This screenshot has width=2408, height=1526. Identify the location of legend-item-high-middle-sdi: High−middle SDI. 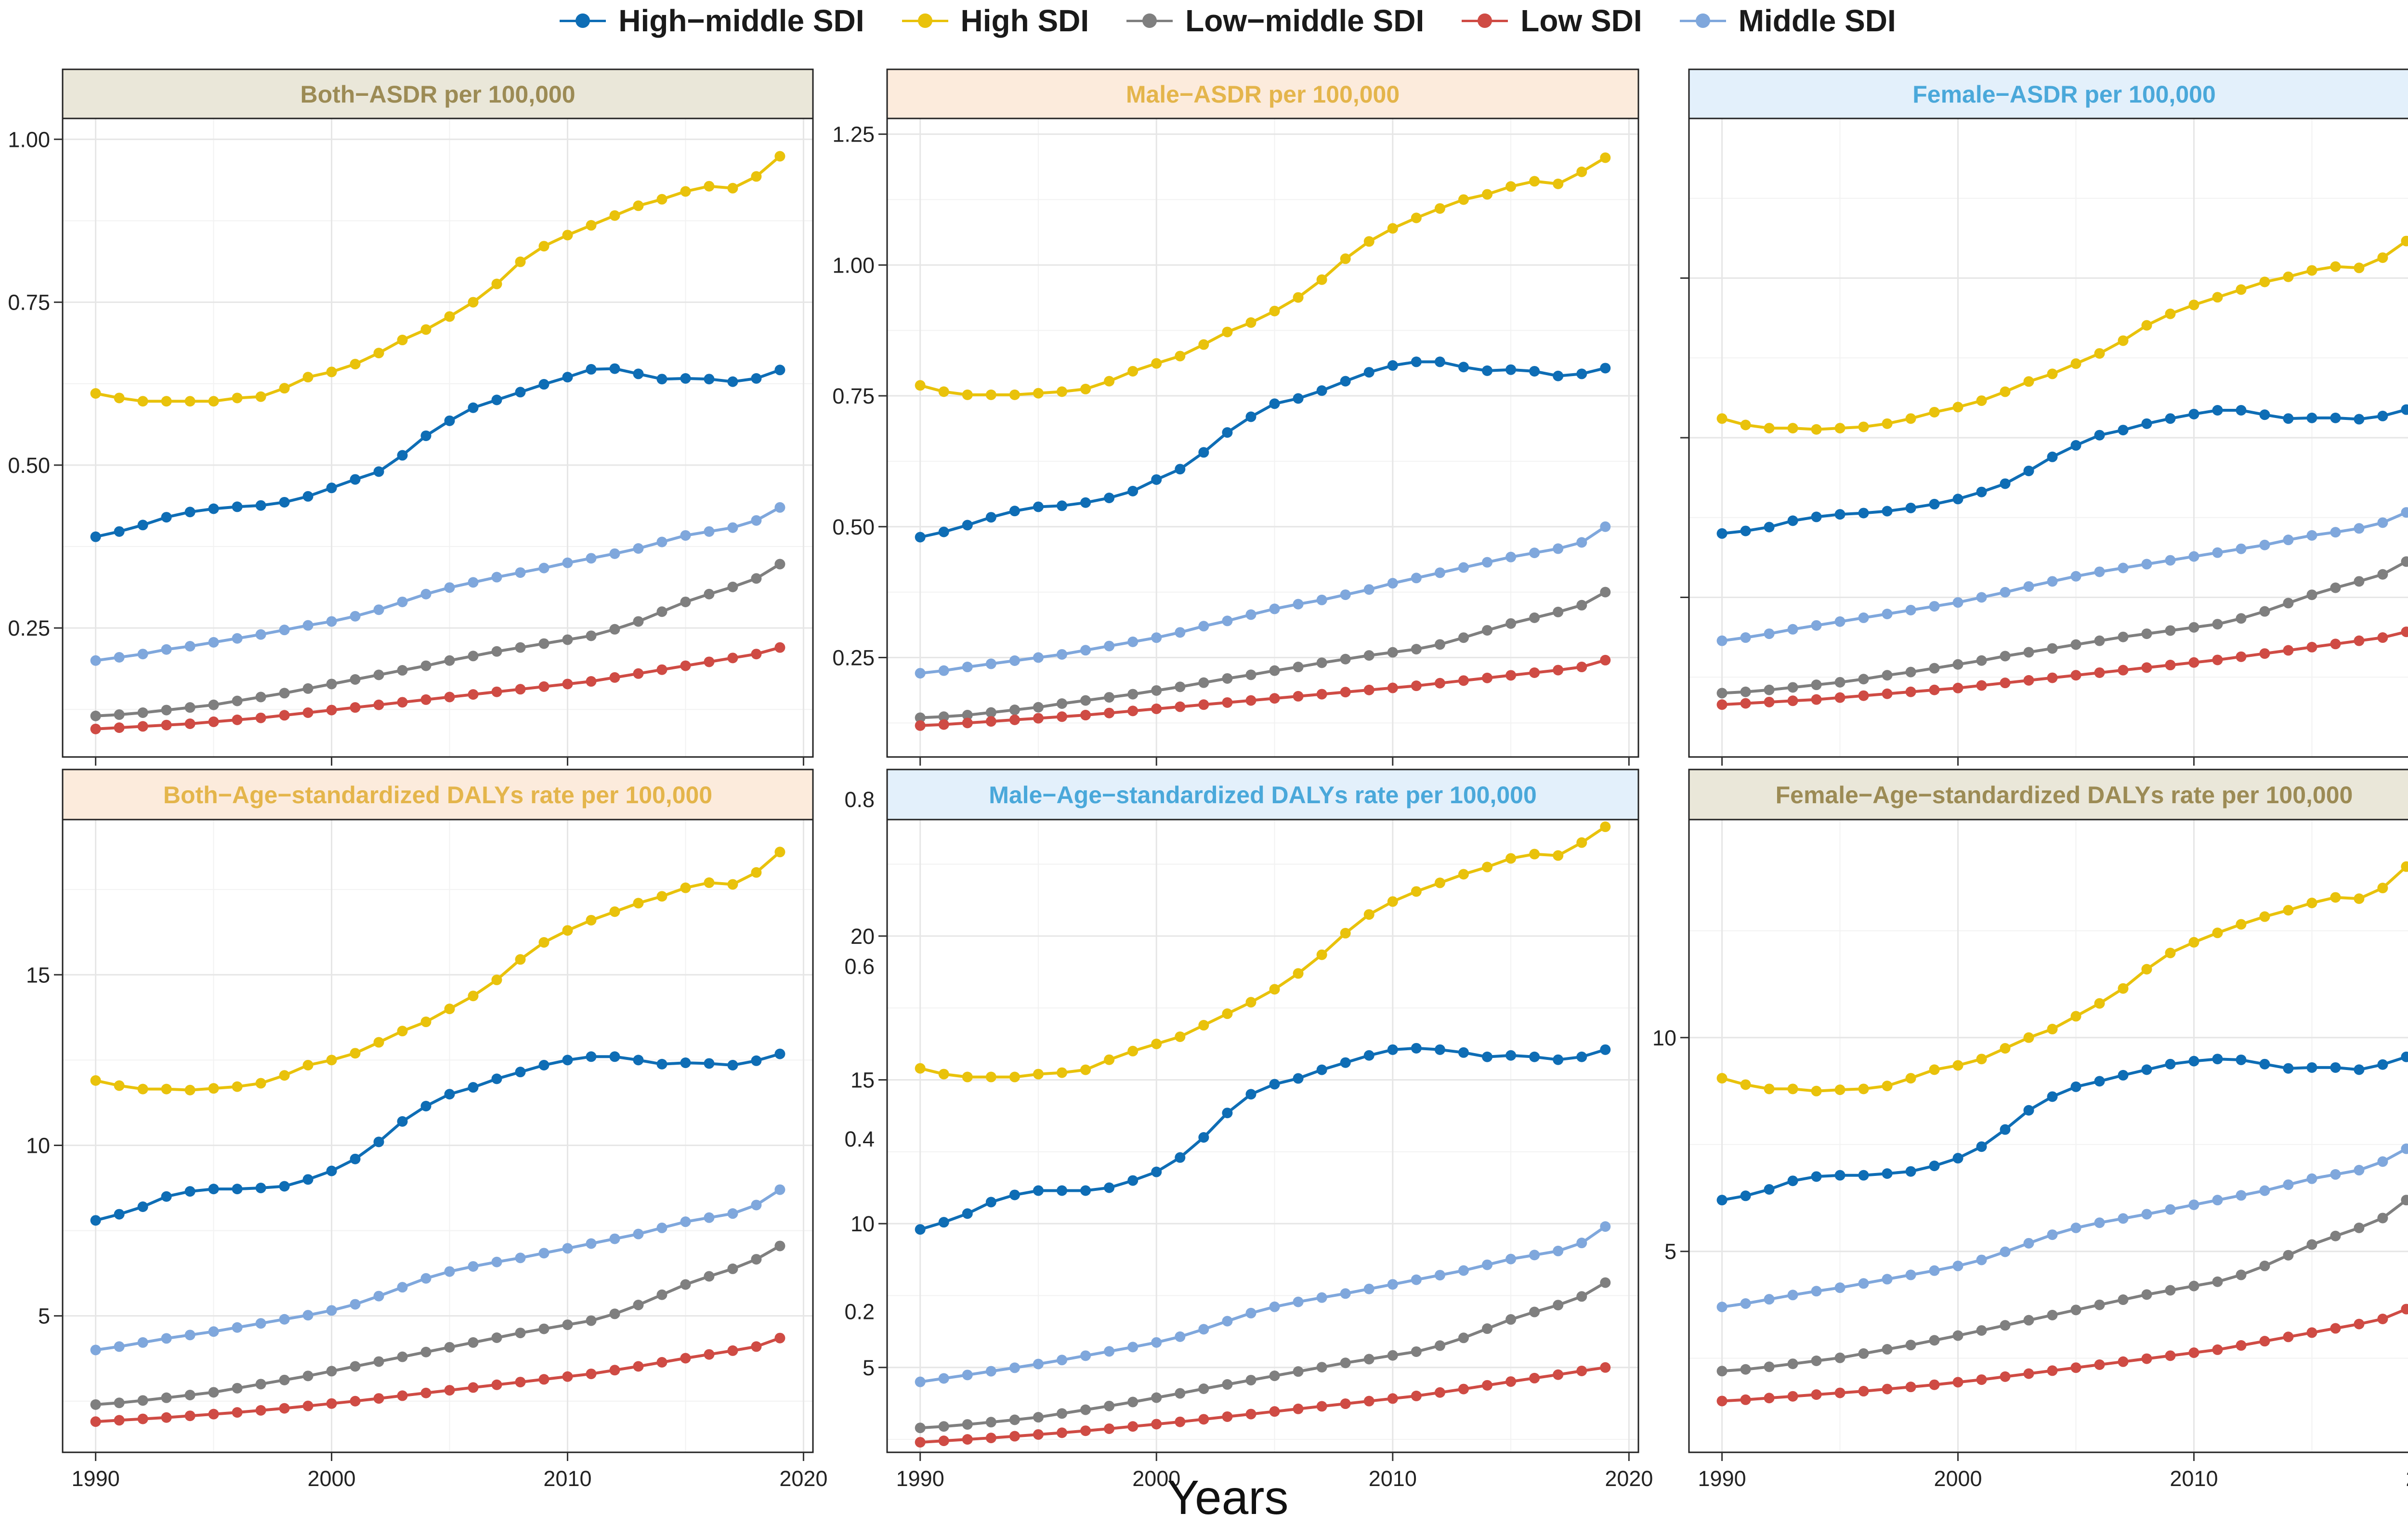
(712, 21).